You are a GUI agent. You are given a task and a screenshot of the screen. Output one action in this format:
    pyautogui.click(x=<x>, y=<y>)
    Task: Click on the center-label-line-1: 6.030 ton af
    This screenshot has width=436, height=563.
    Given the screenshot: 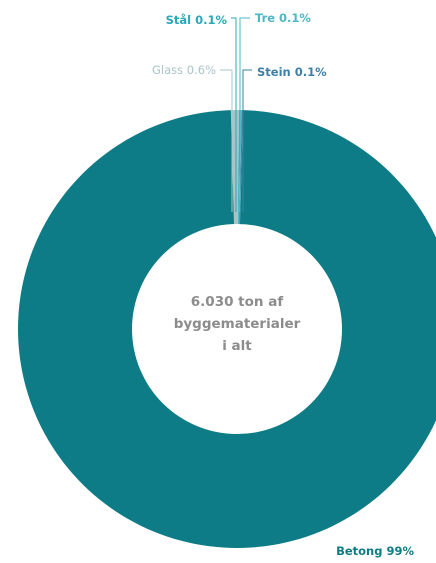 What is the action you would take?
    pyautogui.click(x=237, y=302)
    